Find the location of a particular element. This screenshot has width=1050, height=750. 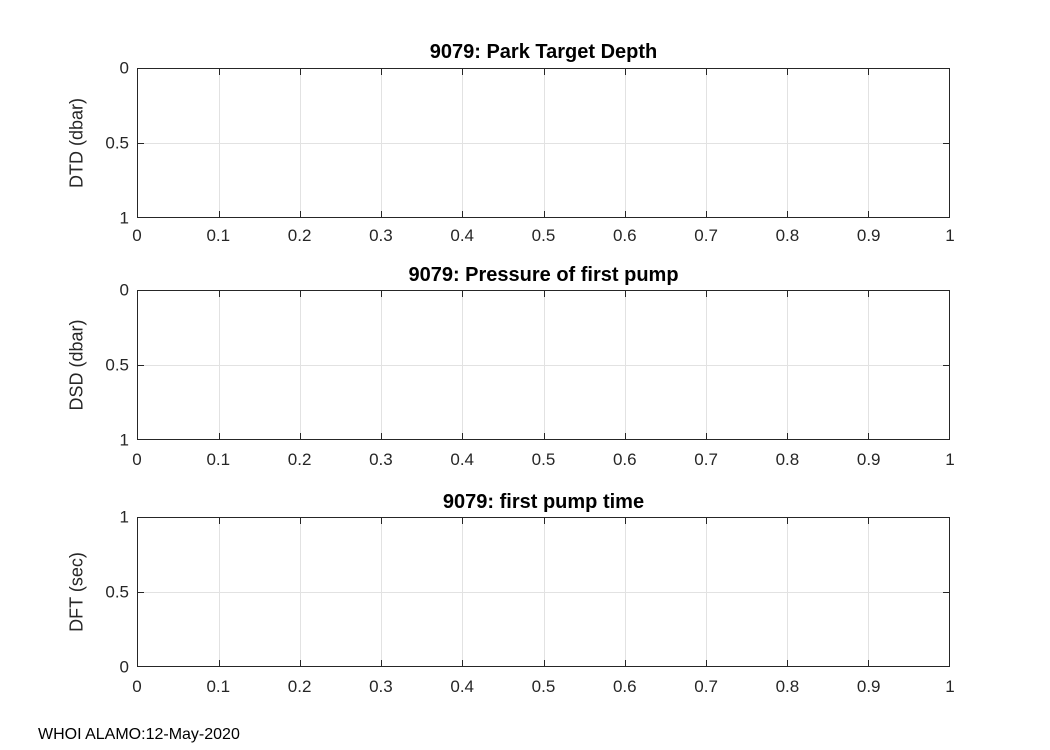

subplot-title: 9079: Park Target Depth is located at coordinates (543, 52).